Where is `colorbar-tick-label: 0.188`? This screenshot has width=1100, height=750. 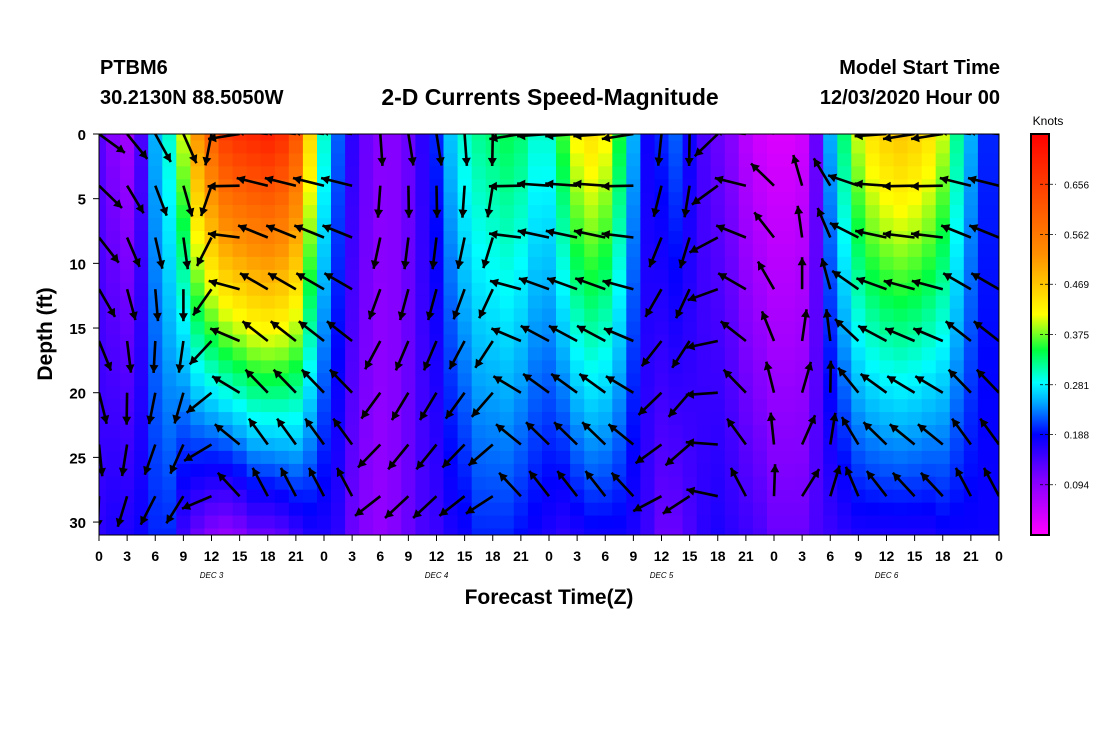
colorbar-tick-label: 0.188 is located at coordinates (1076, 435).